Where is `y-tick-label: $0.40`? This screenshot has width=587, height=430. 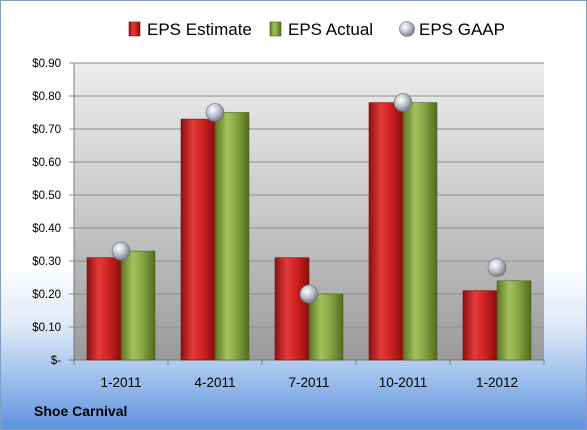 y-tick-label: $0.40 is located at coordinates (46, 229).